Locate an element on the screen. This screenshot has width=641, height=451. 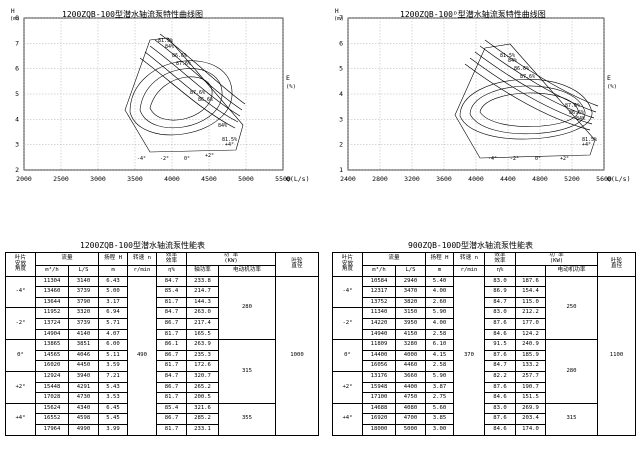
blade-angle-label: +2° is located at coordinates (209, 156).